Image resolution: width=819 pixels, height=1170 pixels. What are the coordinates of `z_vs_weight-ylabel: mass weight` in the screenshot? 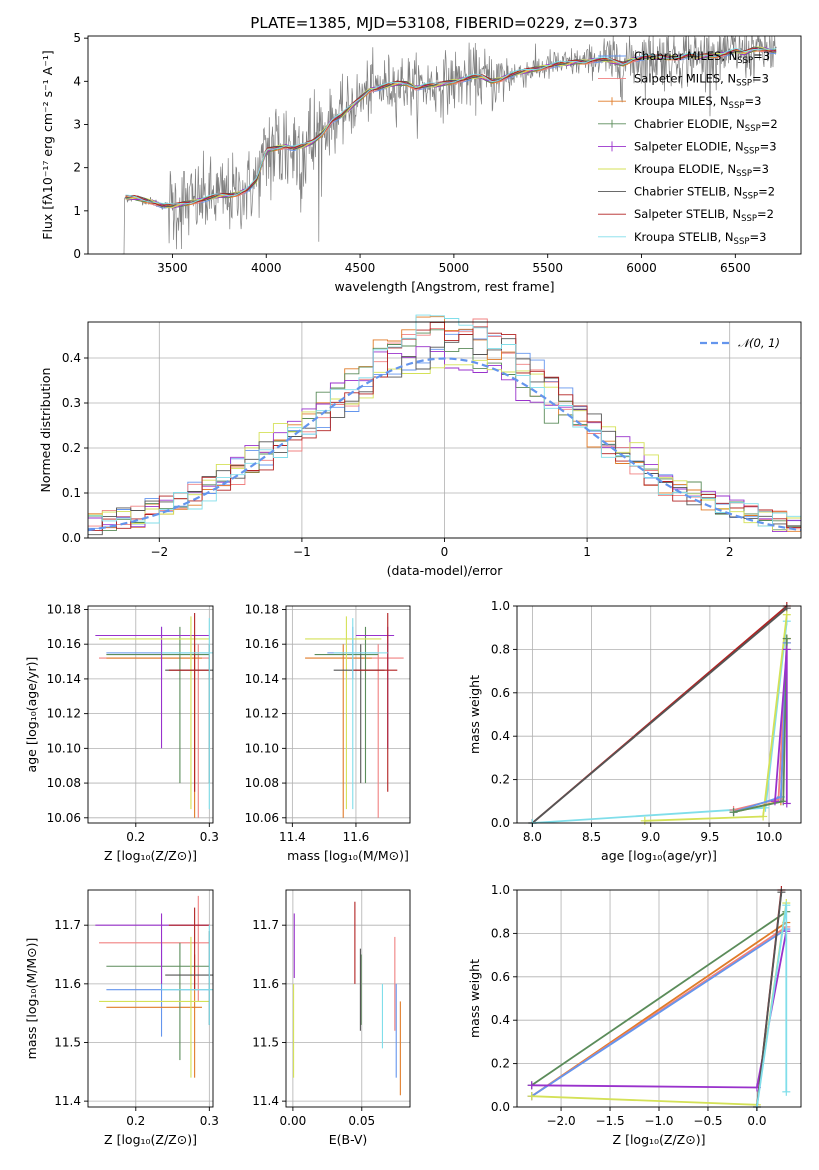 It's located at (474, 998).